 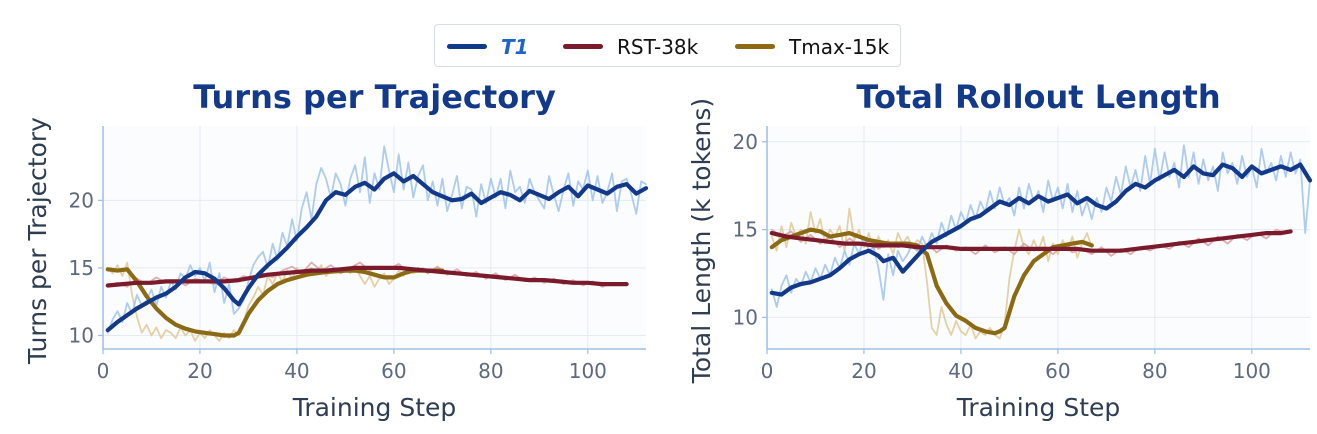 What do you see at coordinates (701, 241) in the screenshot?
I see `y-axis-label: Total Length (k tokens)` at bounding box center [701, 241].